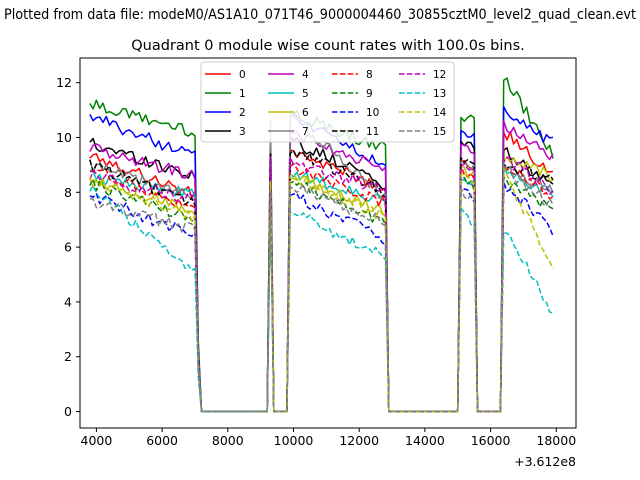 The width and height of the screenshot is (640, 480). What do you see at coordinates (359, 440) in the screenshot?
I see `x-tick-label: 12000` at bounding box center [359, 440].